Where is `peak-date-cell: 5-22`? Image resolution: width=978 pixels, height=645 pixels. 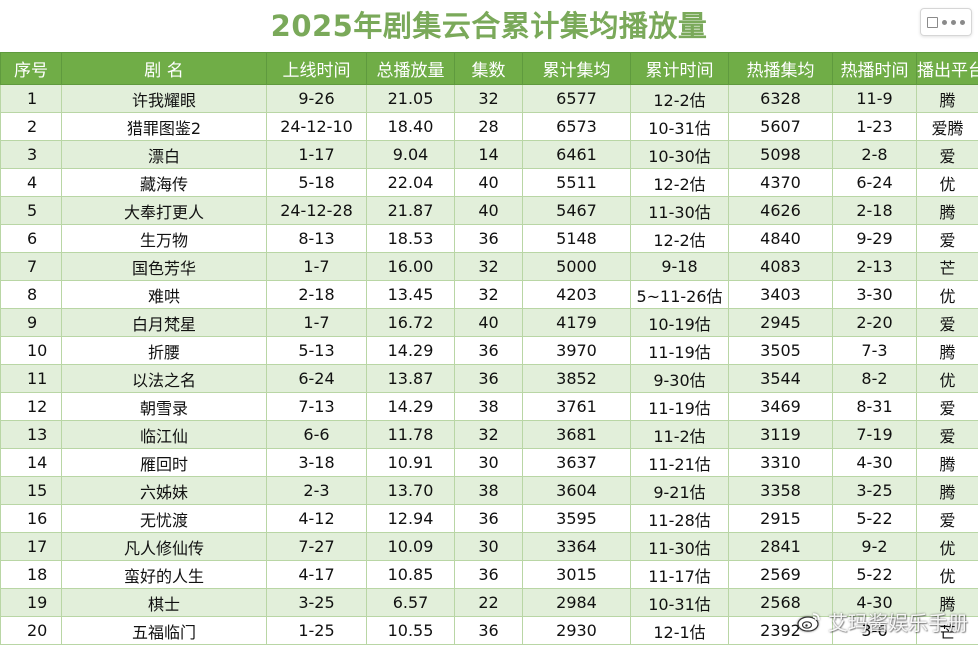 peak-date-cell: 5-22 is located at coordinates (875, 519).